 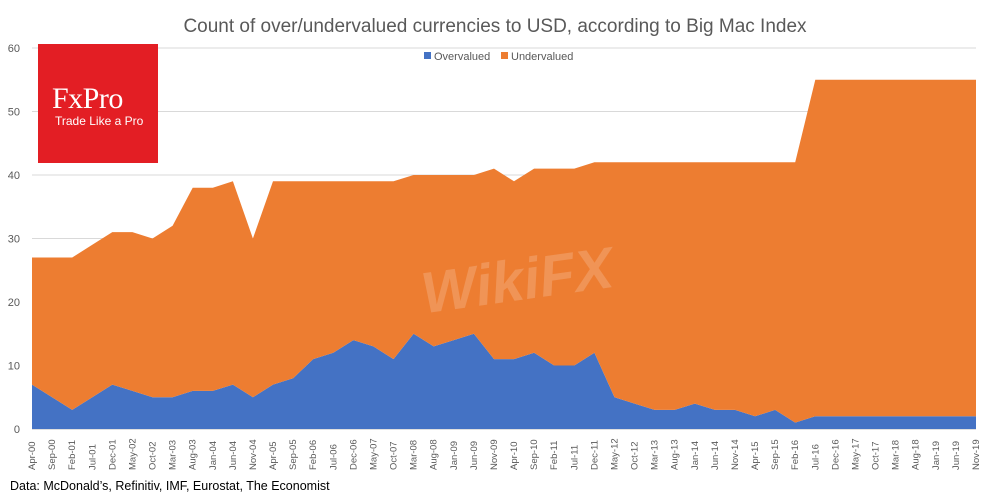 What do you see at coordinates (896, 455) in the screenshot?
I see `x-tick-label: Mar-18` at bounding box center [896, 455].